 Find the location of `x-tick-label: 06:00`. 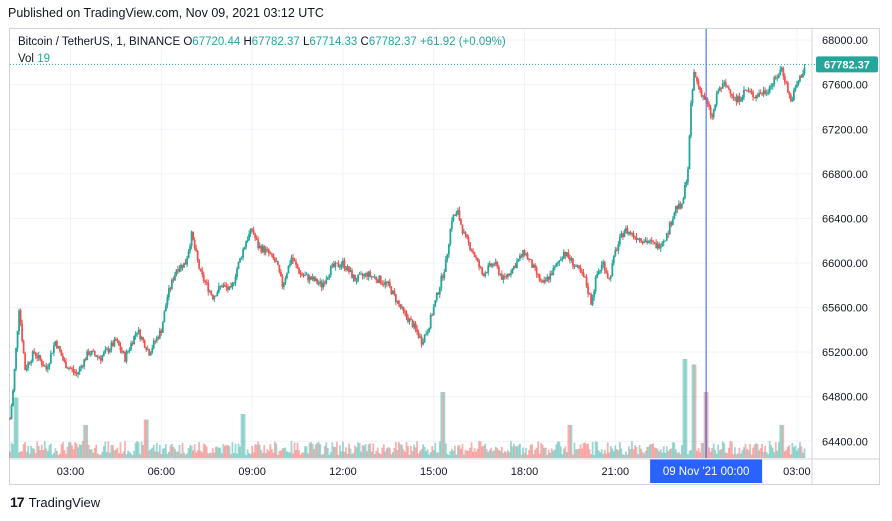

x-tick-label: 06:00 is located at coordinates (162, 472).